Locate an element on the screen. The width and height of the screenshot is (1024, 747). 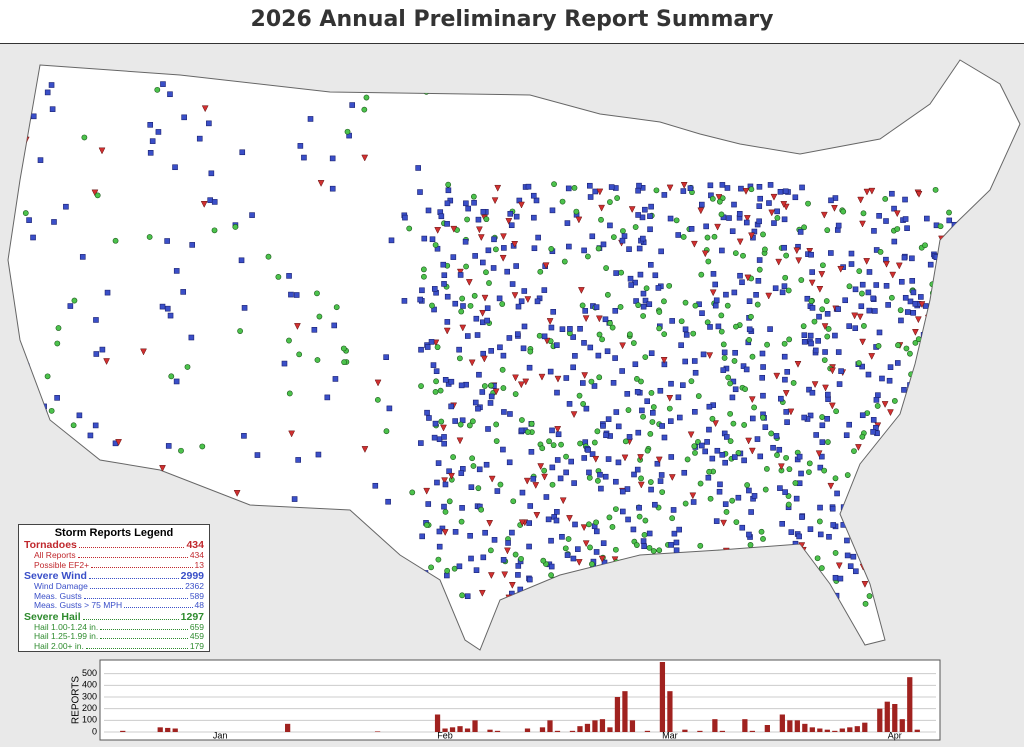
x-tick-label: Mar is located at coordinates (670, 735).